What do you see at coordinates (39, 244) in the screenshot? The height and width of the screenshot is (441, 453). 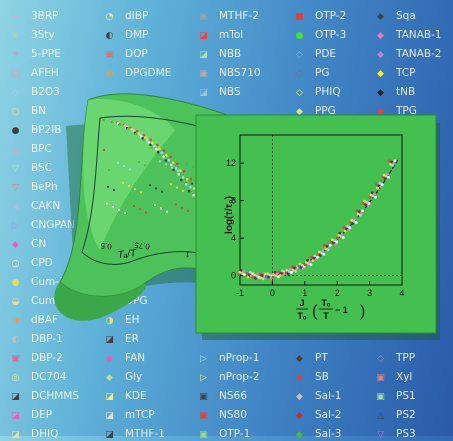 I see `legend-label: CN` at bounding box center [39, 244].